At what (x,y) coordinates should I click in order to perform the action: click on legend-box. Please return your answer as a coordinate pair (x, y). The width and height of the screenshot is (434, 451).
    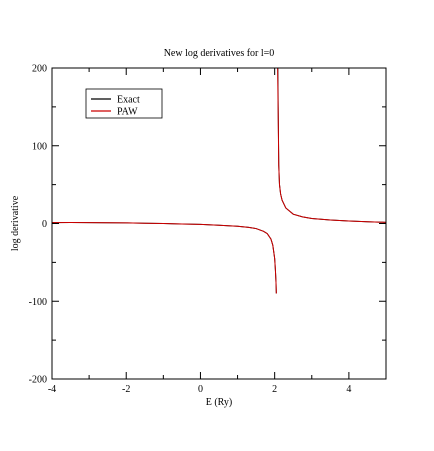
    Looking at the image, I should click on (124, 103).